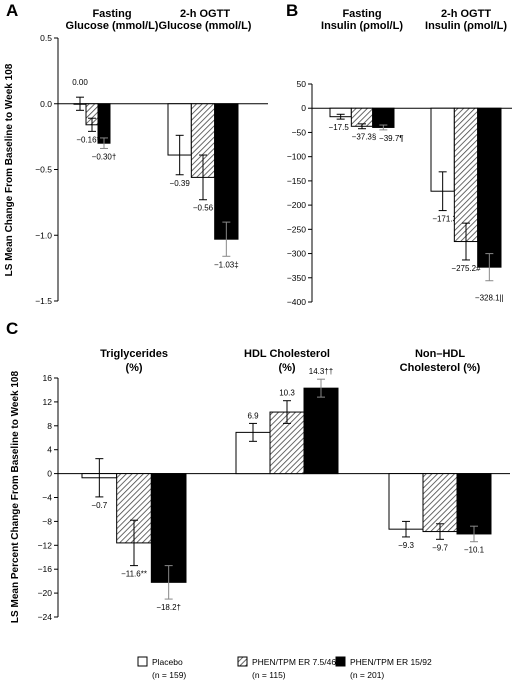 This screenshot has height=683, width=520. What do you see at coordinates (303, 108) in the screenshot?
I see `panel-b-y-tick-label: 0` at bounding box center [303, 108].